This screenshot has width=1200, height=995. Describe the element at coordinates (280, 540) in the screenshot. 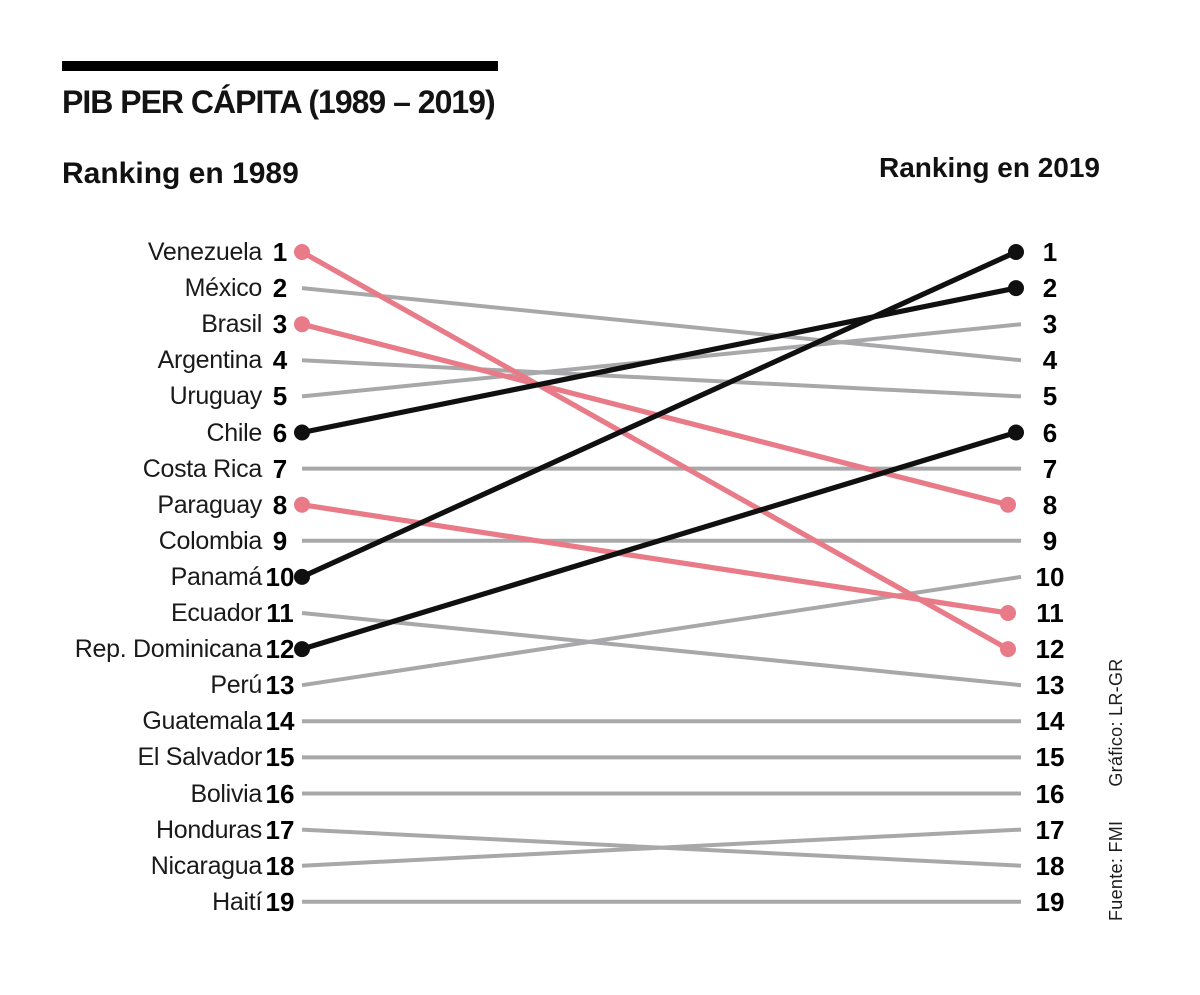

I see `rank-1989-value: 9` at that location.